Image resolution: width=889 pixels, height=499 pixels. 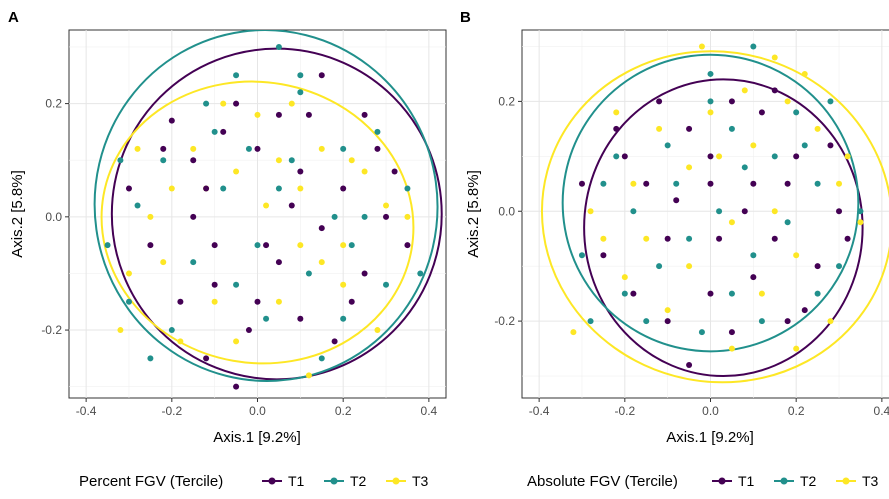 I want to click on legend-key-dot-t1, so click(x=722, y=481).